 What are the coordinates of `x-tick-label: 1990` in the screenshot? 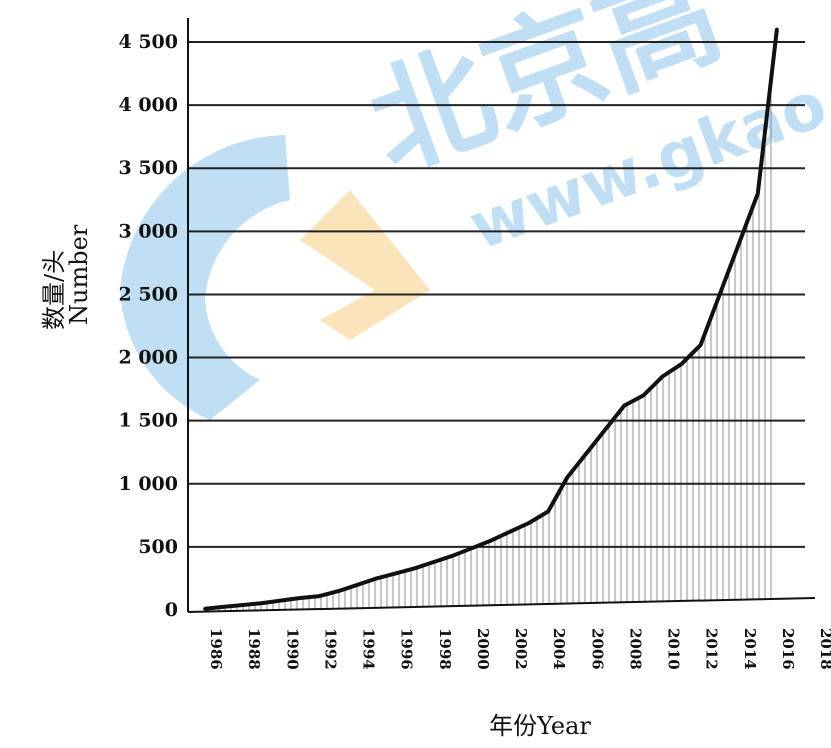 It's located at (292, 649).